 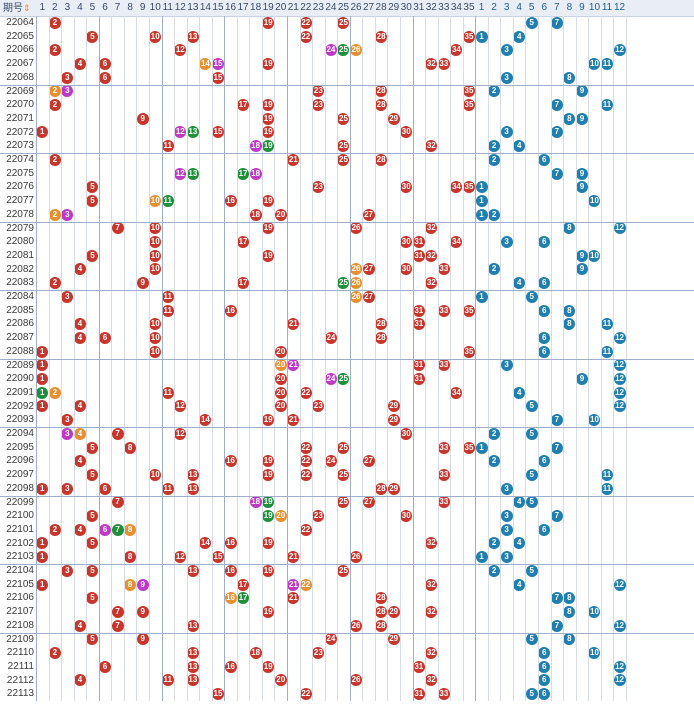 What do you see at coordinates (305, 36) in the screenshot?
I see `front-ball: 22` at bounding box center [305, 36].